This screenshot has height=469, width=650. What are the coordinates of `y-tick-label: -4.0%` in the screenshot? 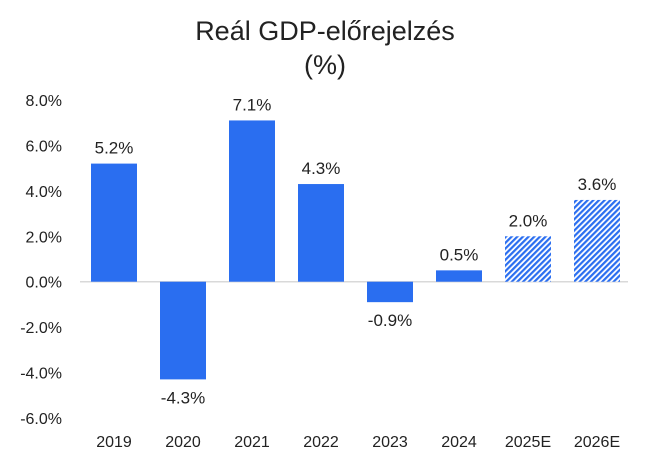 It's located at (41, 374).